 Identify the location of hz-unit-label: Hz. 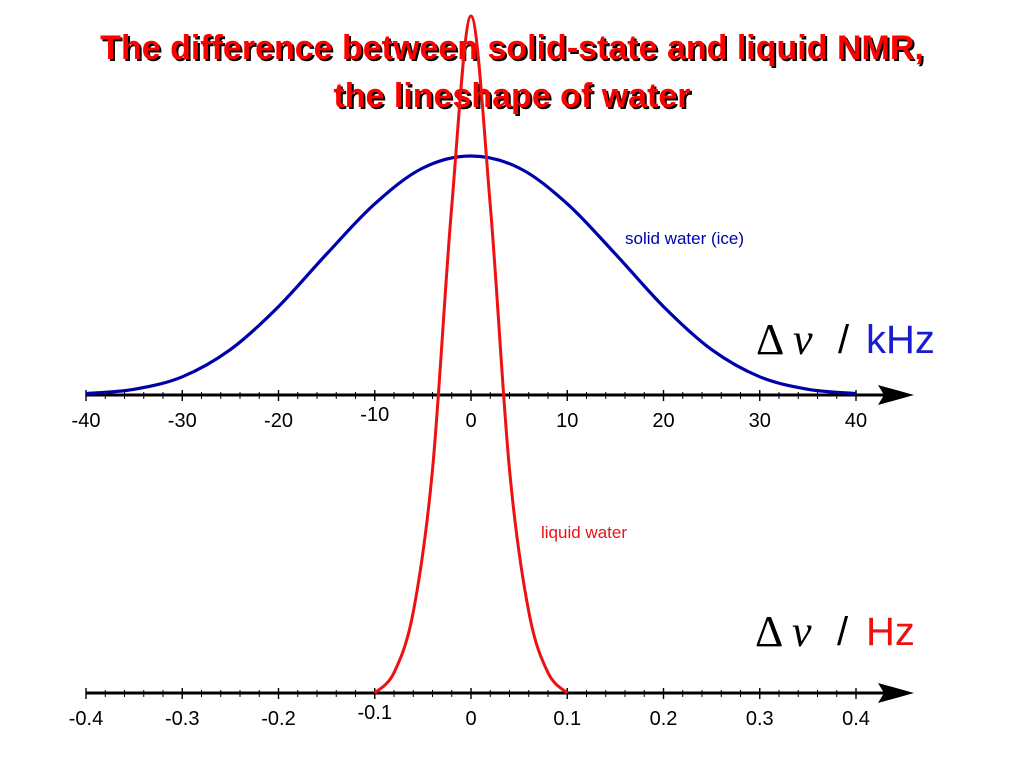
(890, 632).